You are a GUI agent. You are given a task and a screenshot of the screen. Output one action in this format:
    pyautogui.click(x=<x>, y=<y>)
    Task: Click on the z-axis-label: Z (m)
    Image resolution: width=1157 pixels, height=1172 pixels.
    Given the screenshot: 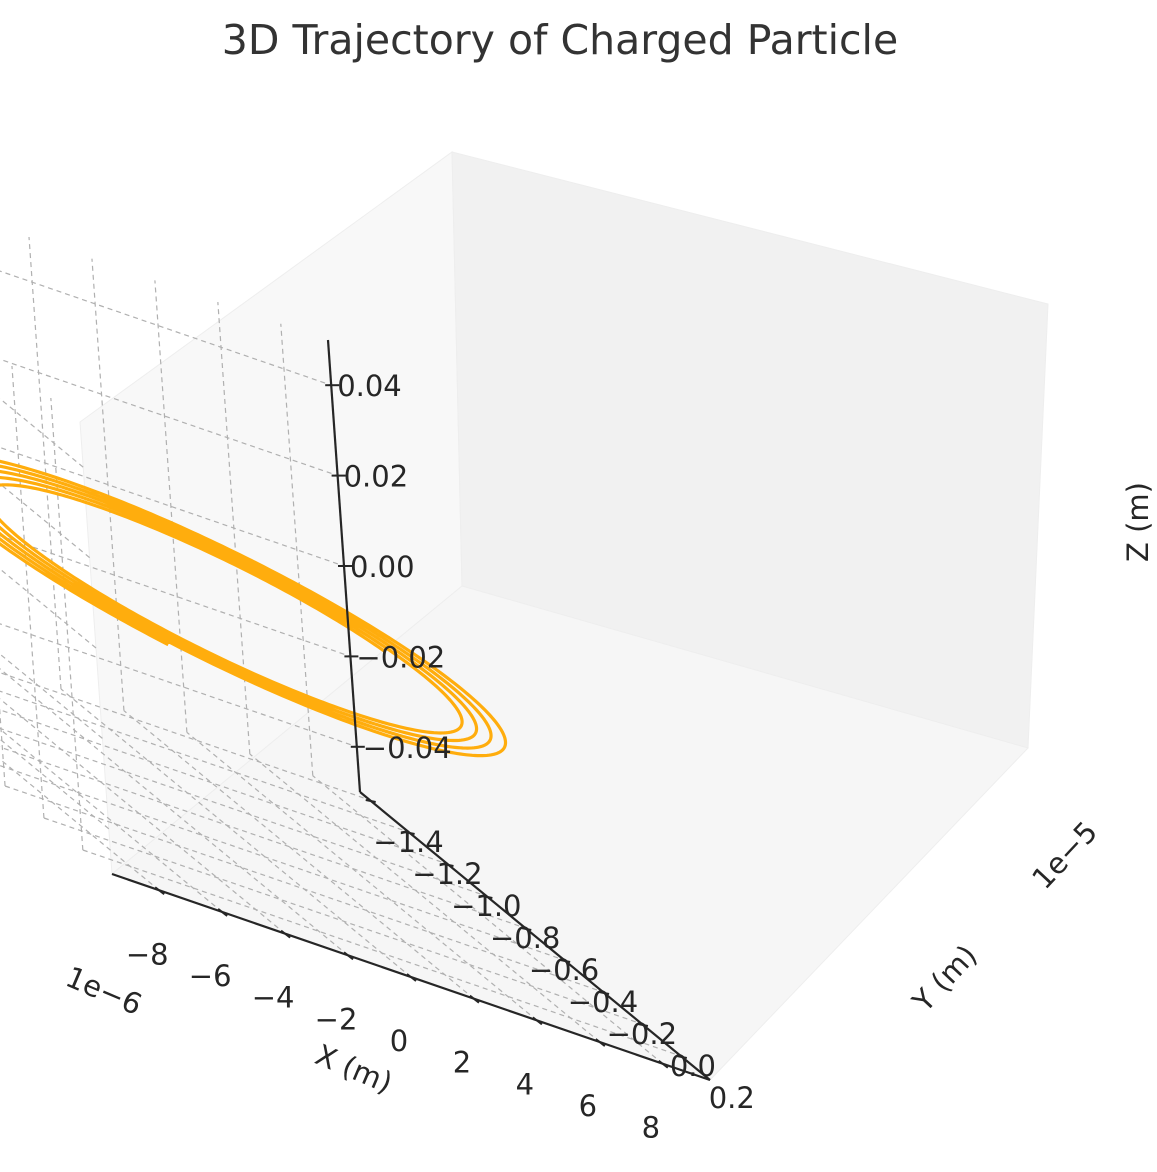 What is the action you would take?
    pyautogui.click(x=1138, y=522)
    